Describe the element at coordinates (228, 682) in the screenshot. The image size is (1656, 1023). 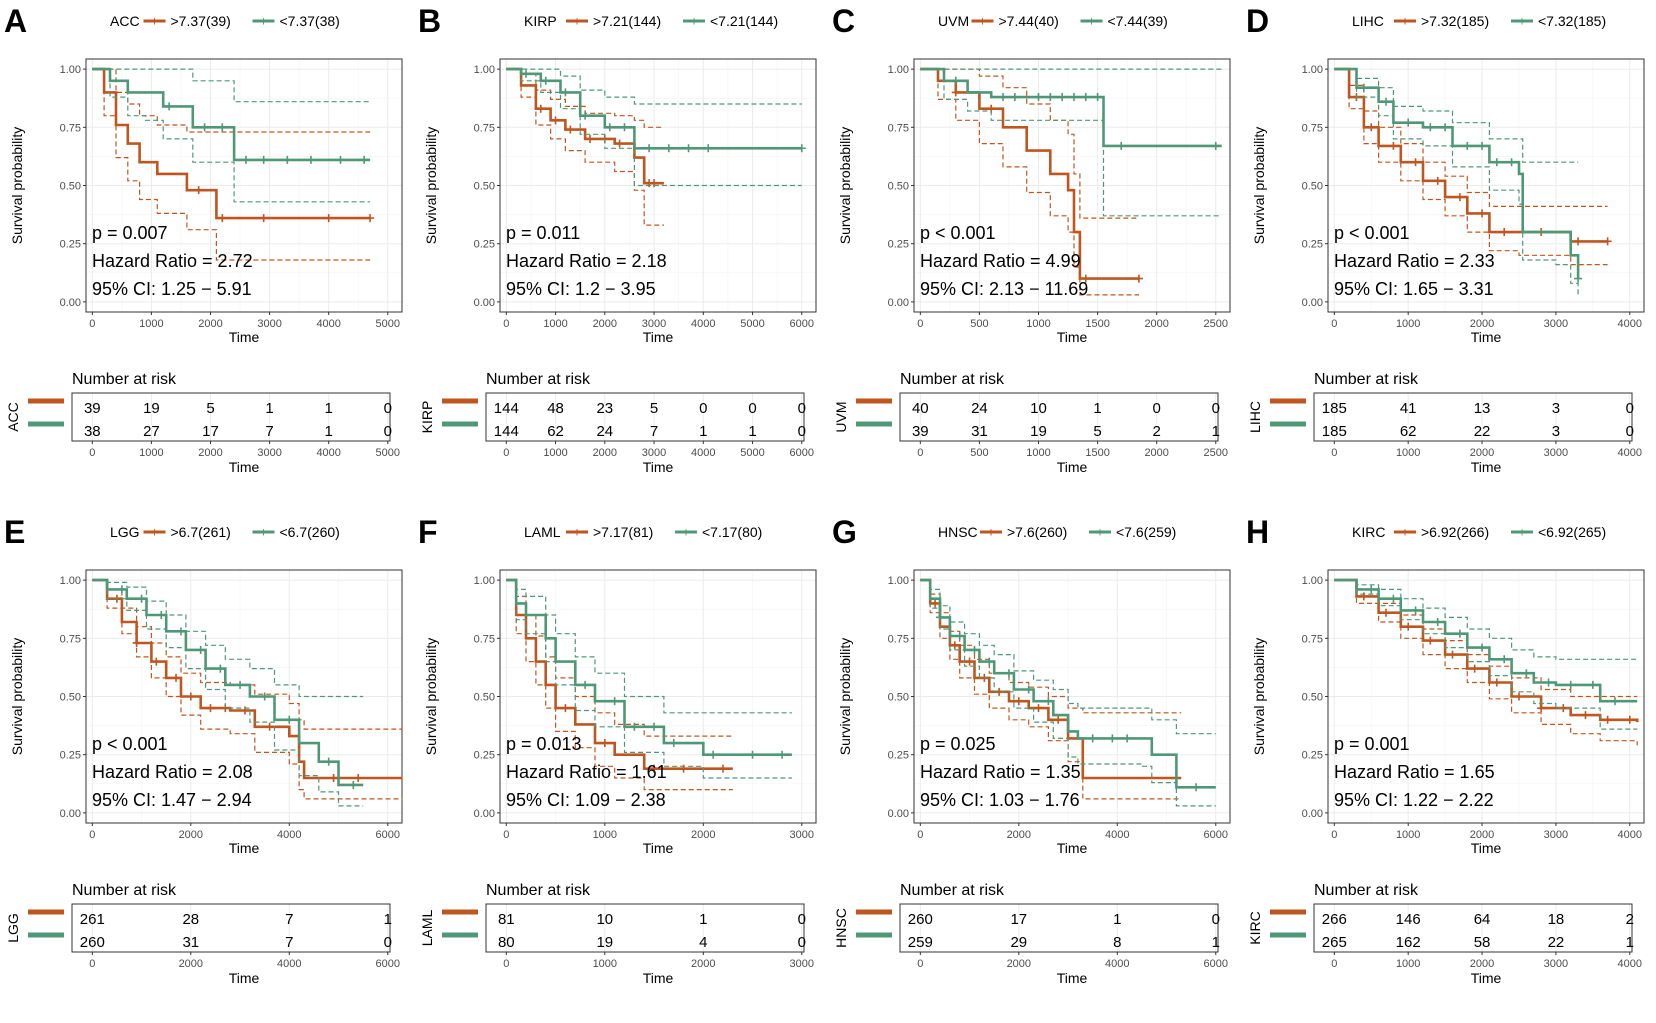
I see `survival-curve-low` at that location.